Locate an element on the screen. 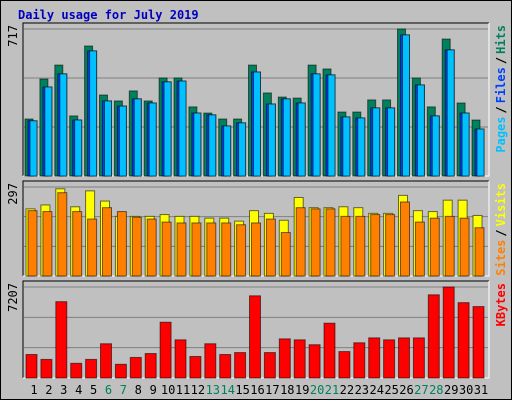 This screenshot has height=400, width=512. x-tick-label: 23 is located at coordinates (362, 390).